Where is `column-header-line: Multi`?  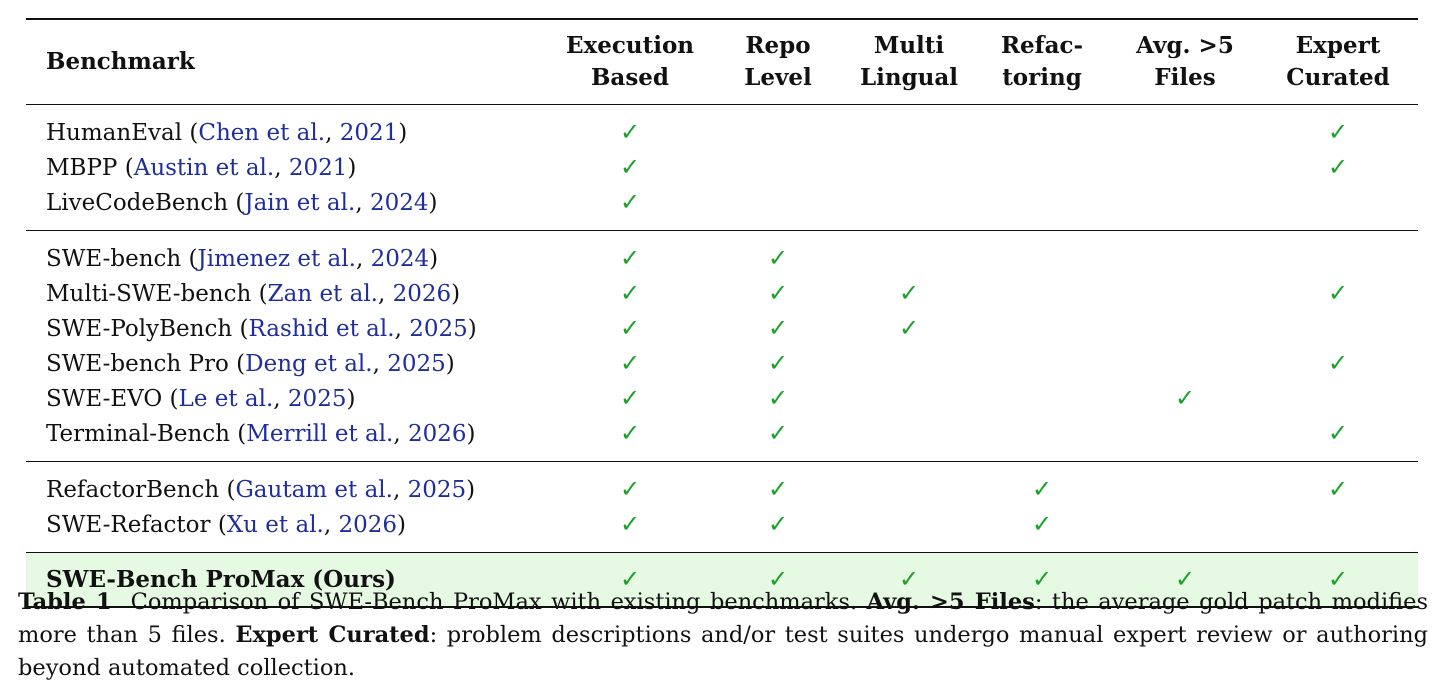
column-header-line: Multi is located at coordinates (909, 45).